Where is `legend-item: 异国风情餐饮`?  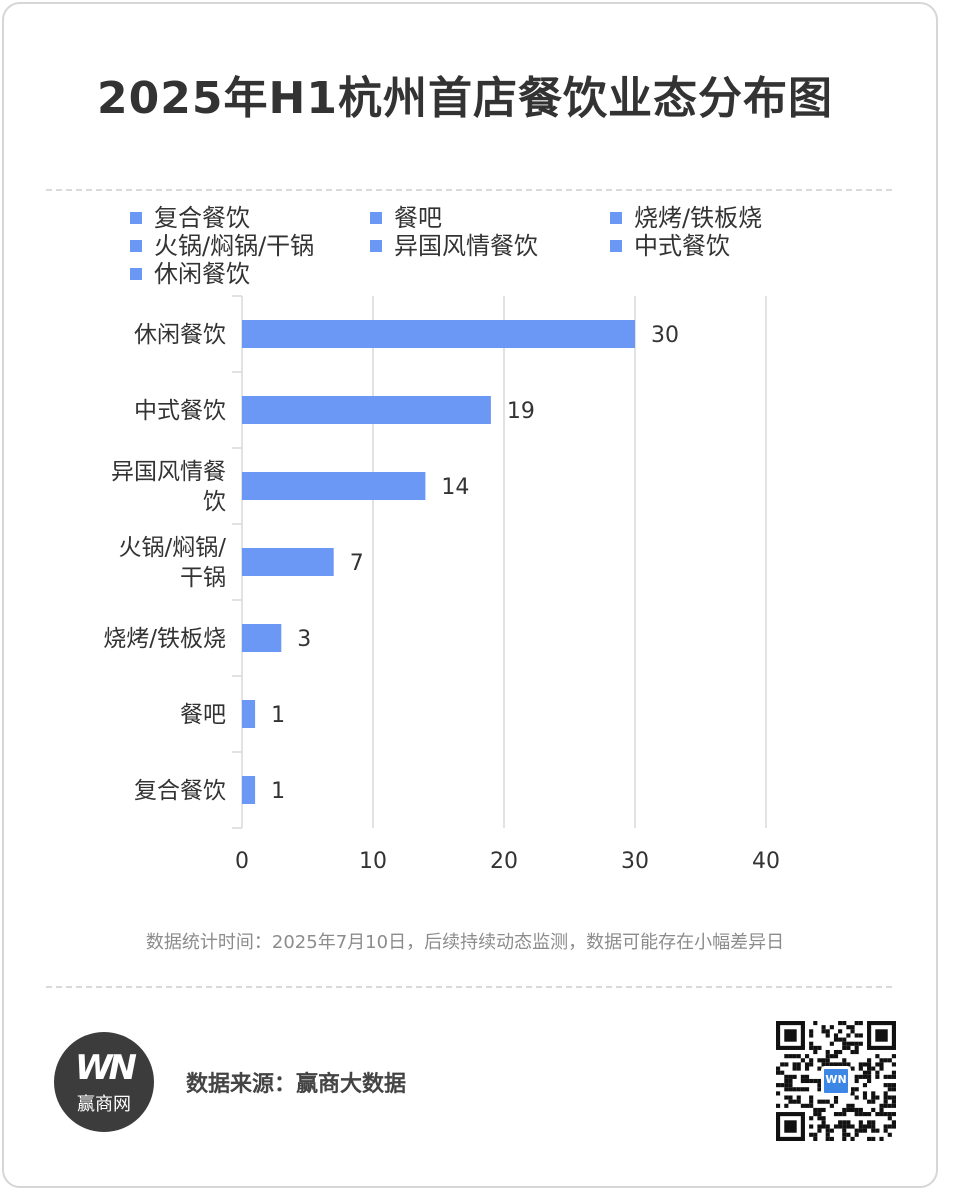 legend-item: 异国风情餐饮 is located at coordinates (454, 246).